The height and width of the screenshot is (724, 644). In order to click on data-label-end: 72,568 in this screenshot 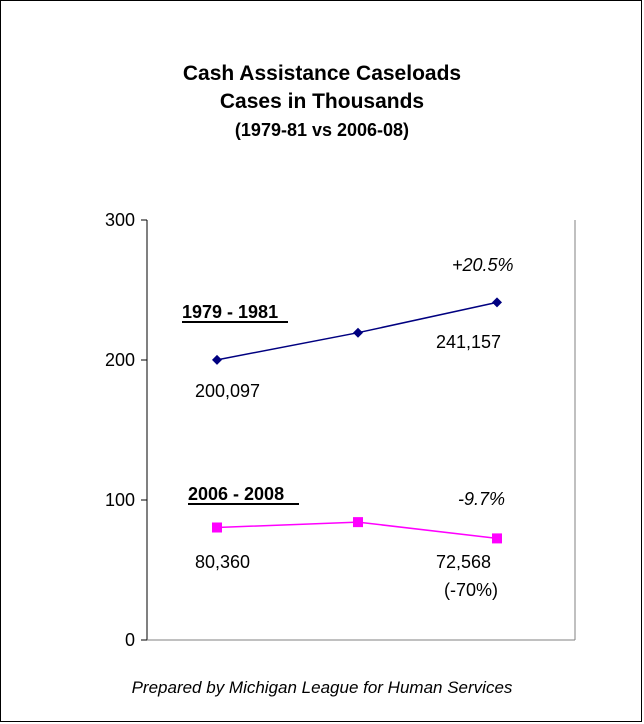, I will do `click(463, 562)`.